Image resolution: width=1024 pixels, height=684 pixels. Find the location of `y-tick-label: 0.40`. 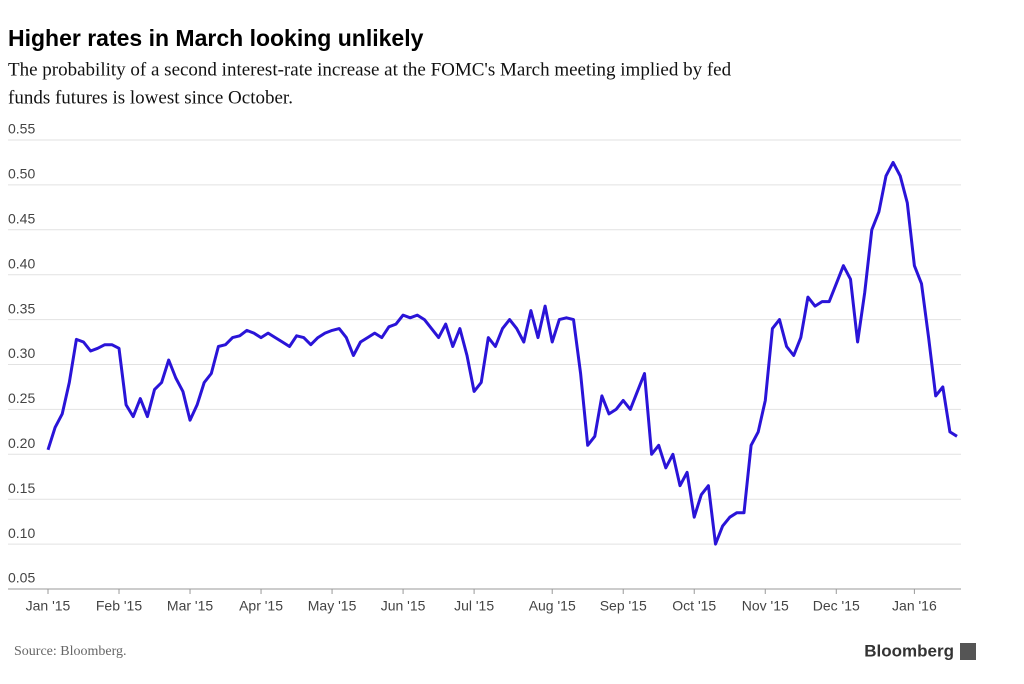

y-tick-label: 0.40 is located at coordinates (21, 263).